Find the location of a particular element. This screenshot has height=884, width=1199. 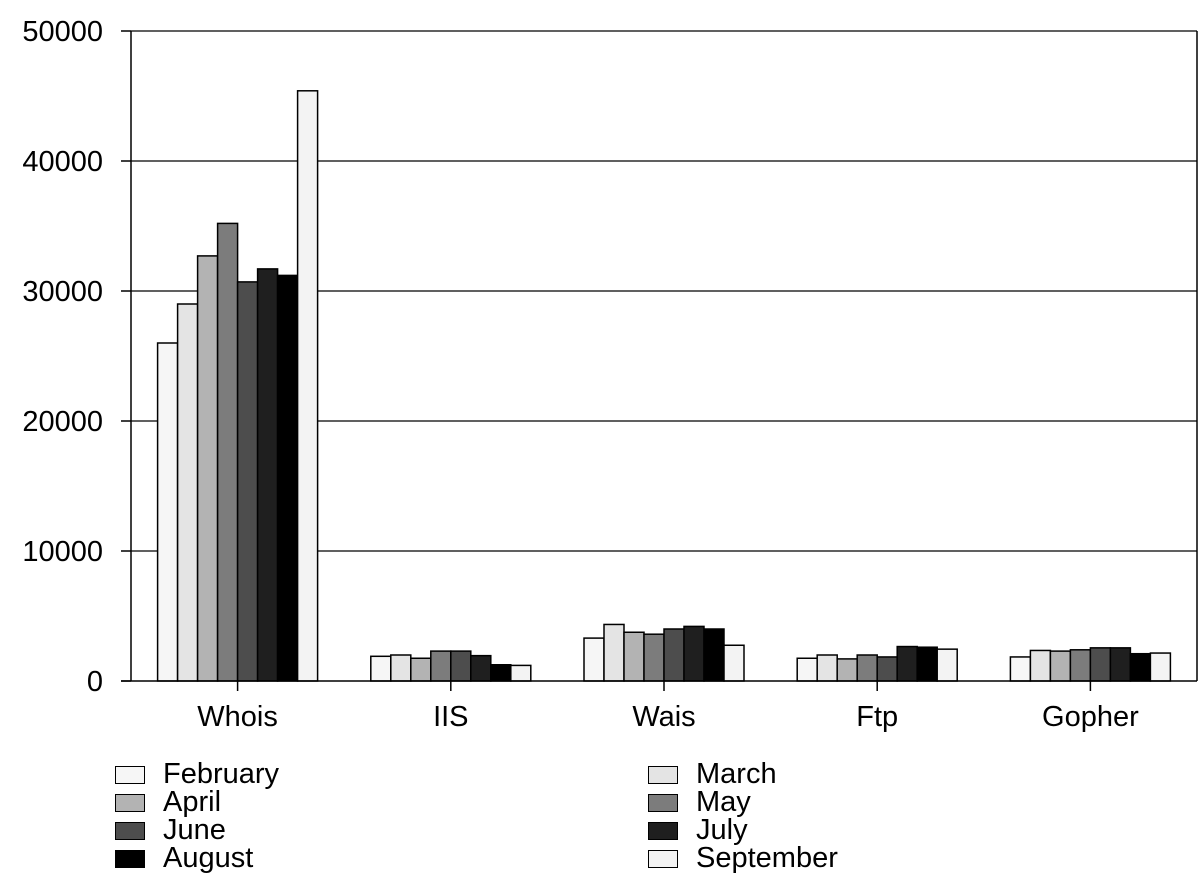

bar-whois-may is located at coordinates (227, 452).